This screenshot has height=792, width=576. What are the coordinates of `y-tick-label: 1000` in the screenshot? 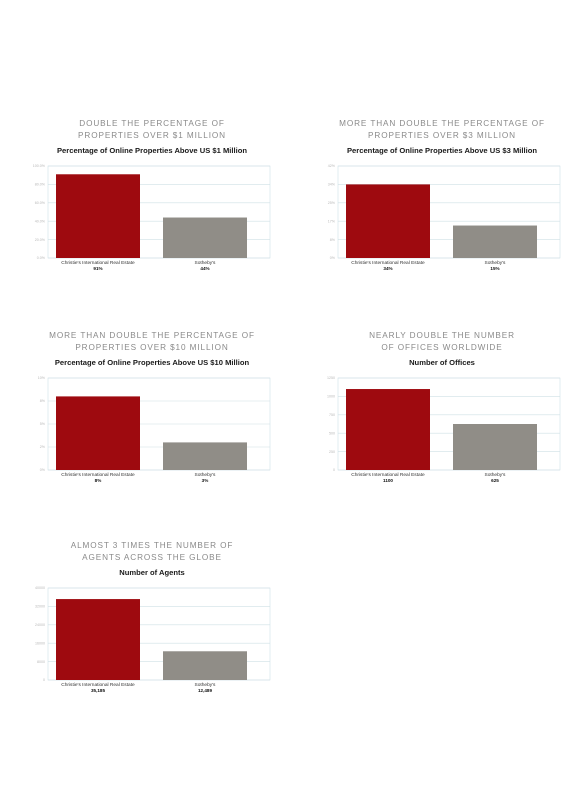 It's located at (331, 397).